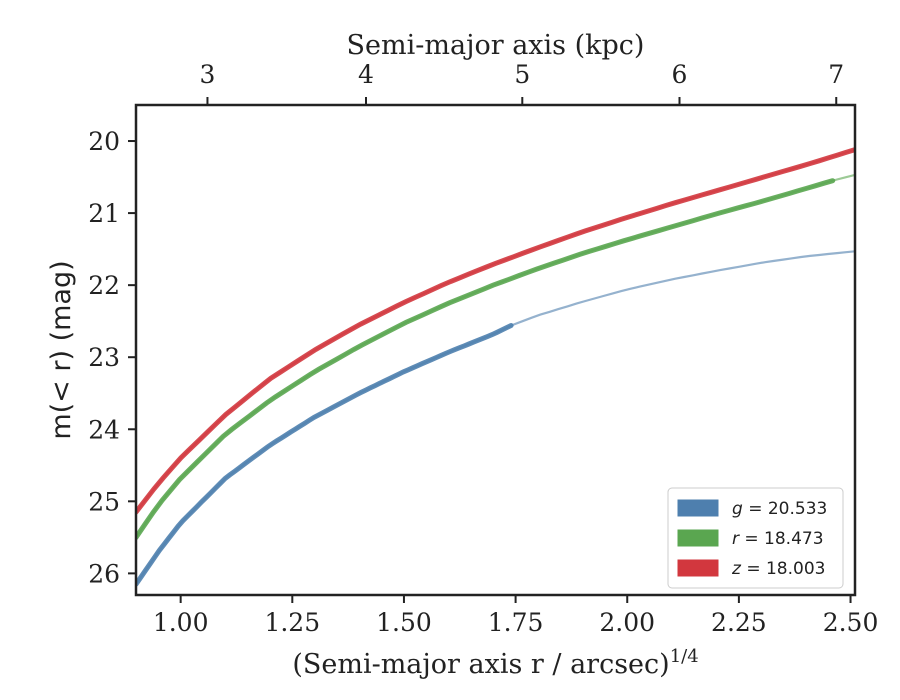 This screenshot has height=700, width=900. I want to click on y-tick-label: 26, so click(104, 573).